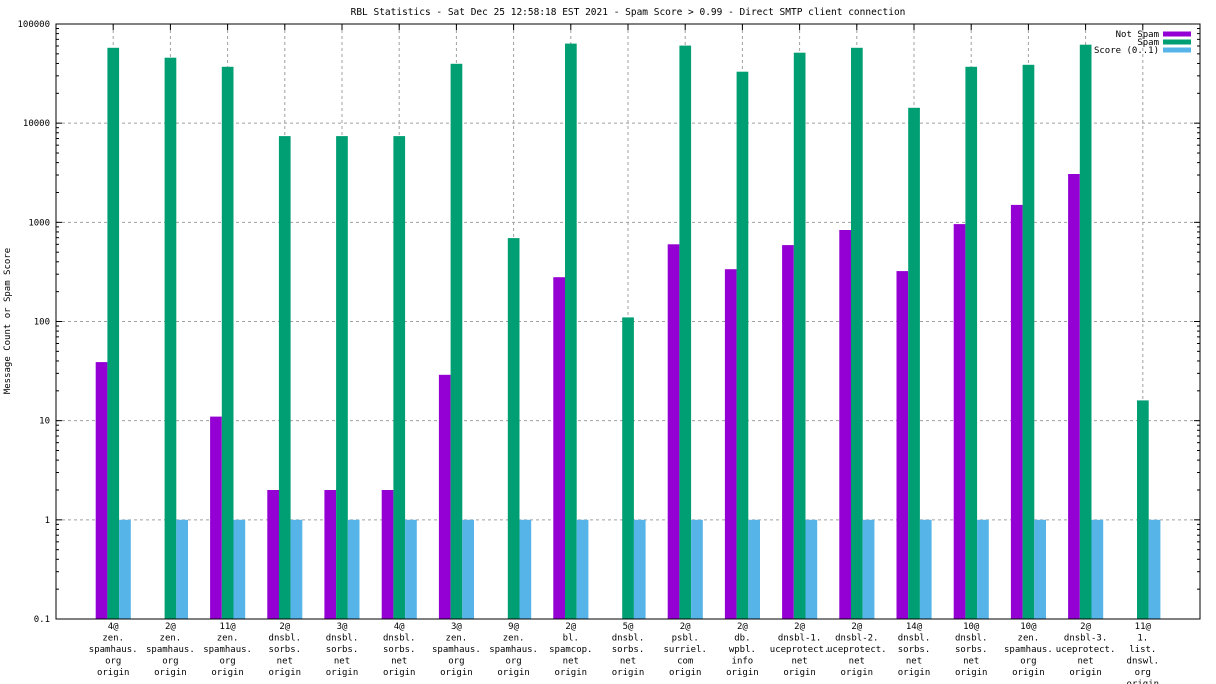 This screenshot has width=1216, height=684. Describe the element at coordinates (914, 650) in the screenshot. I see `x-tick-label: 14@ dnsbl. sorbs. net origin` at that location.